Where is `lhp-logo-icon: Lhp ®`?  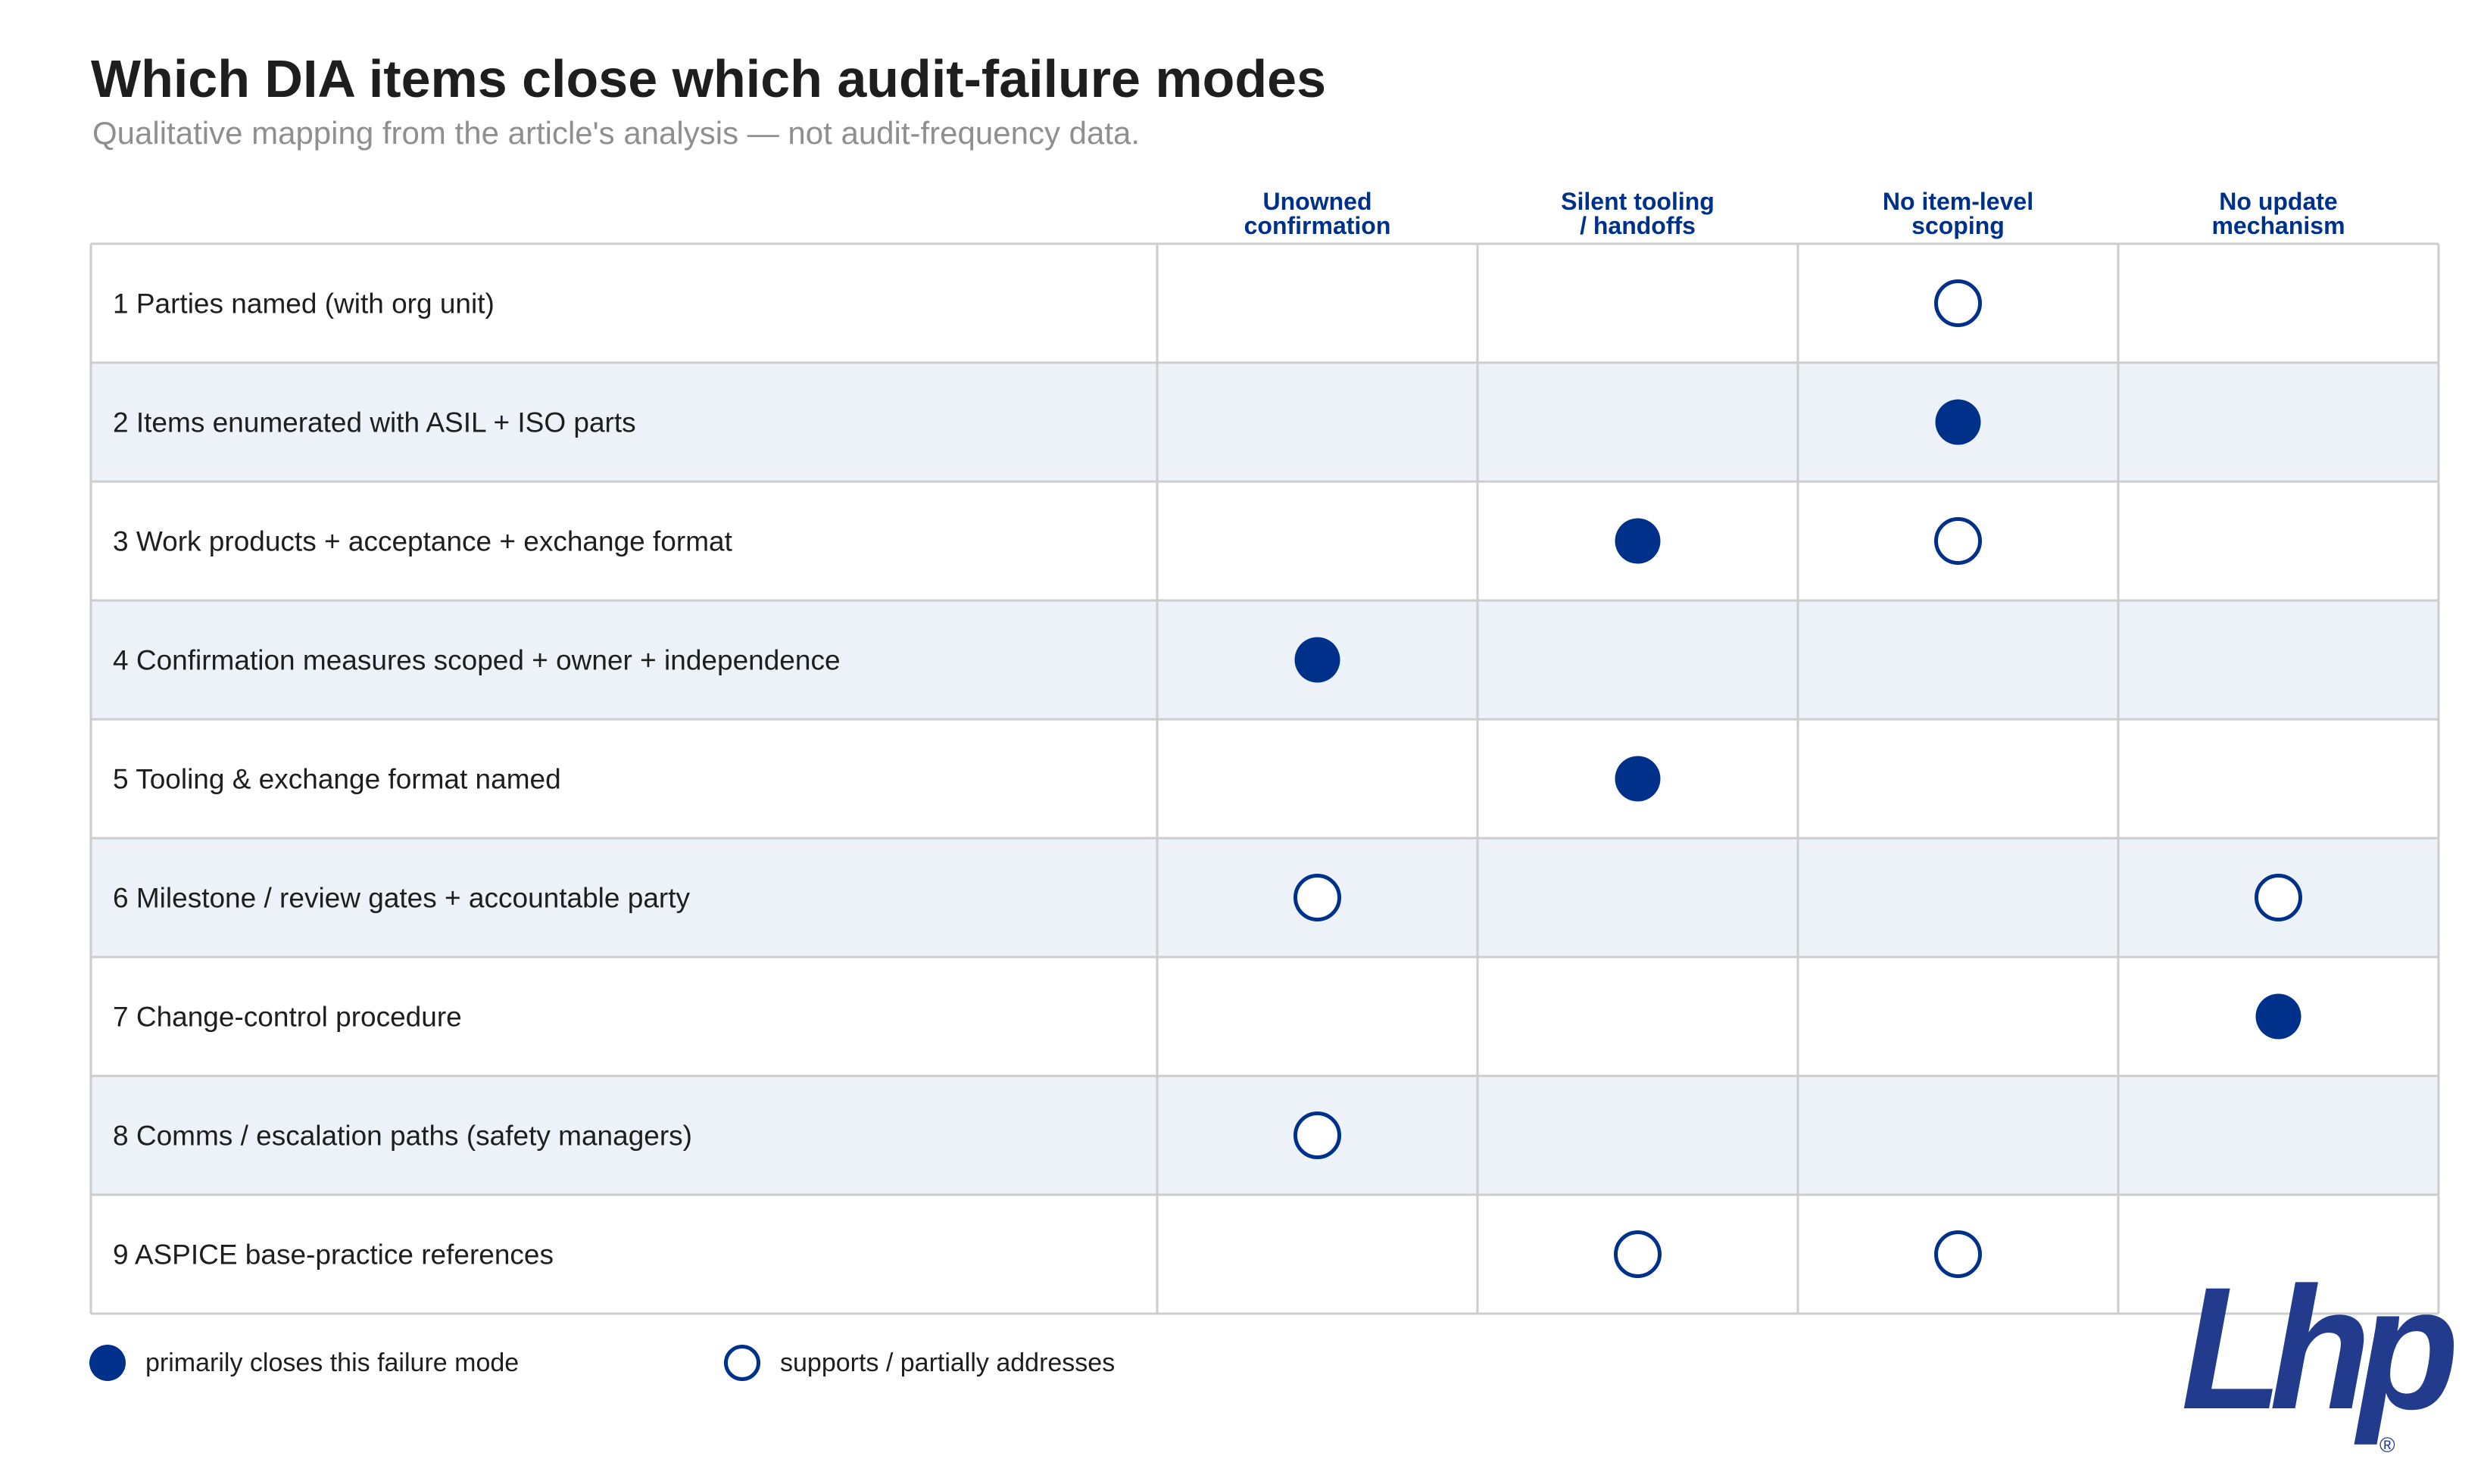 lhp-logo-icon: Lhp ® is located at coordinates (2321, 1370).